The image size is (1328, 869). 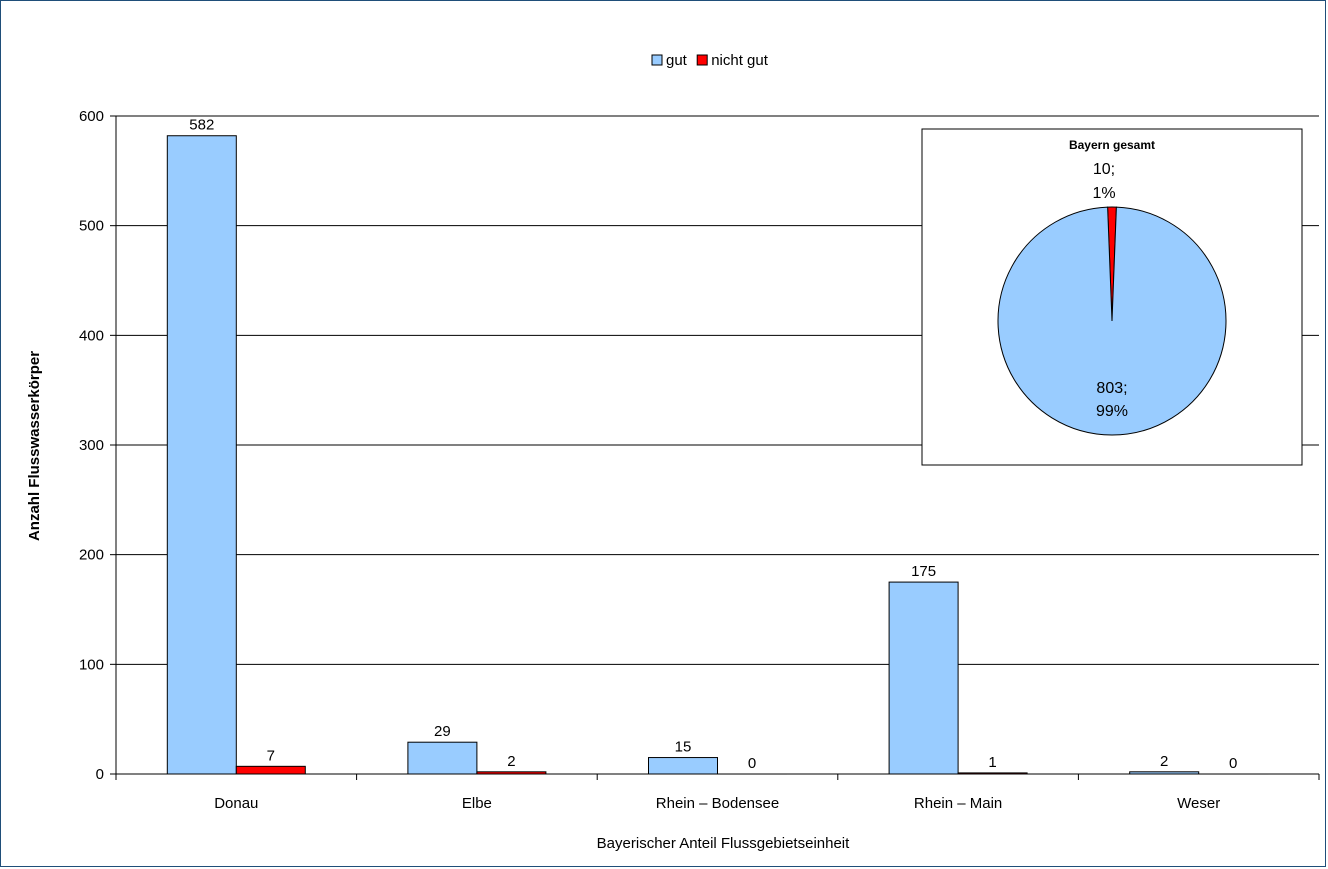 I want to click on data-label: 175, so click(x=923, y=571).